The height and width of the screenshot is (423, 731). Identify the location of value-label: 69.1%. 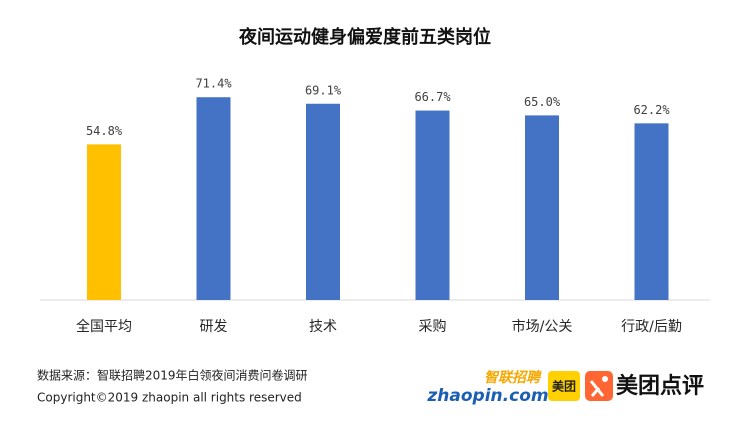
(323, 90).